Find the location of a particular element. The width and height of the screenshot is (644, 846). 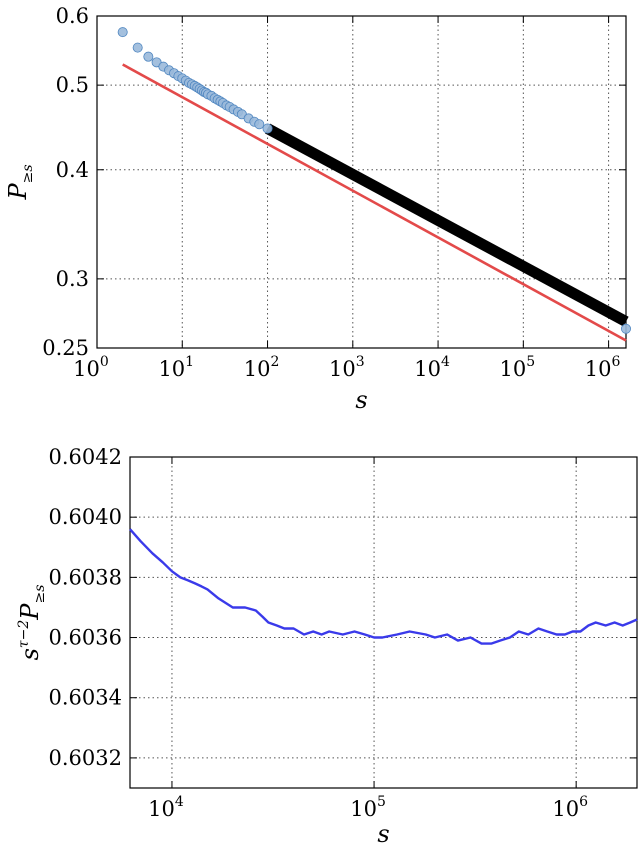

y-axis-label: P≥s is located at coordinates (20, 182).